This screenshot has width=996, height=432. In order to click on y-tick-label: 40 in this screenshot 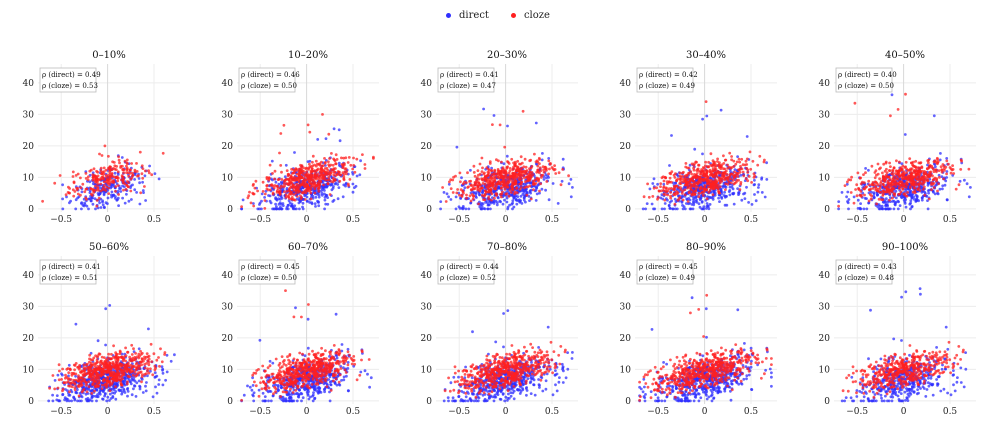, I will do `click(427, 84)`.